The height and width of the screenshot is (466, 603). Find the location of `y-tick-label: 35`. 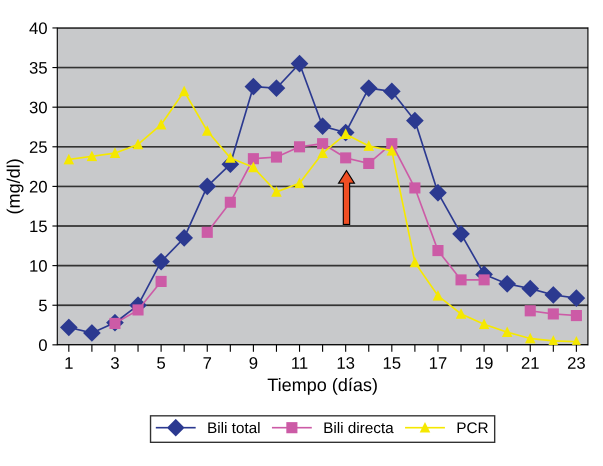

y-tick-label: 35 is located at coordinates (38, 68).